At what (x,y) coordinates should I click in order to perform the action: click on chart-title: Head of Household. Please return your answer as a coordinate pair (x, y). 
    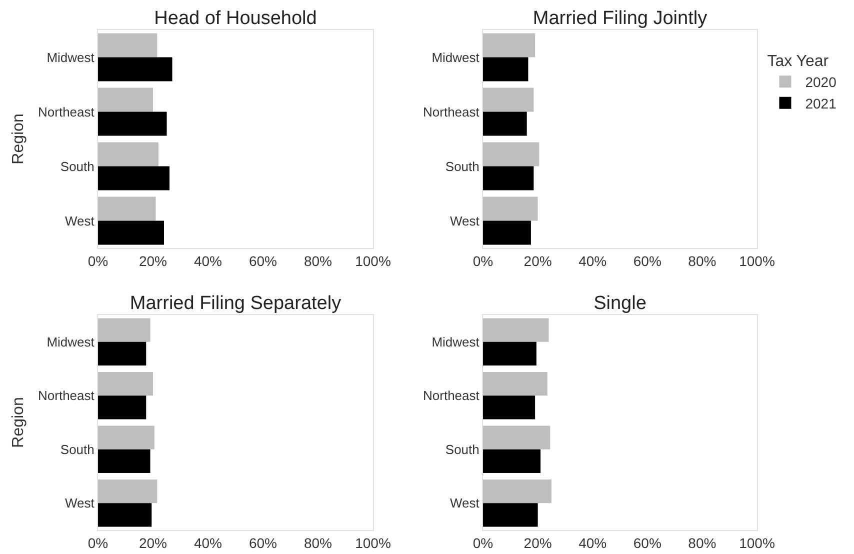
    Looking at the image, I should click on (235, 18).